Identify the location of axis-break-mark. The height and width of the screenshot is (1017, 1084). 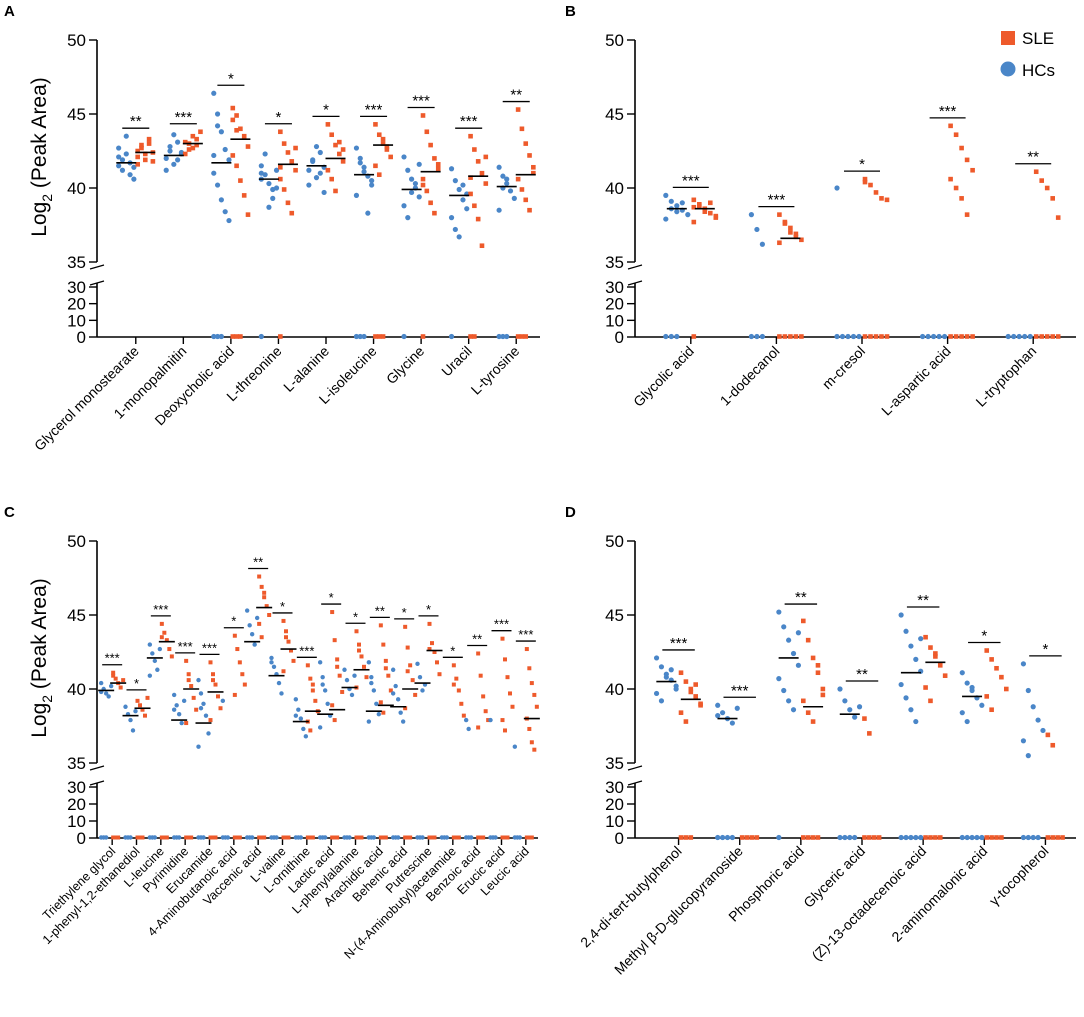
(635, 768).